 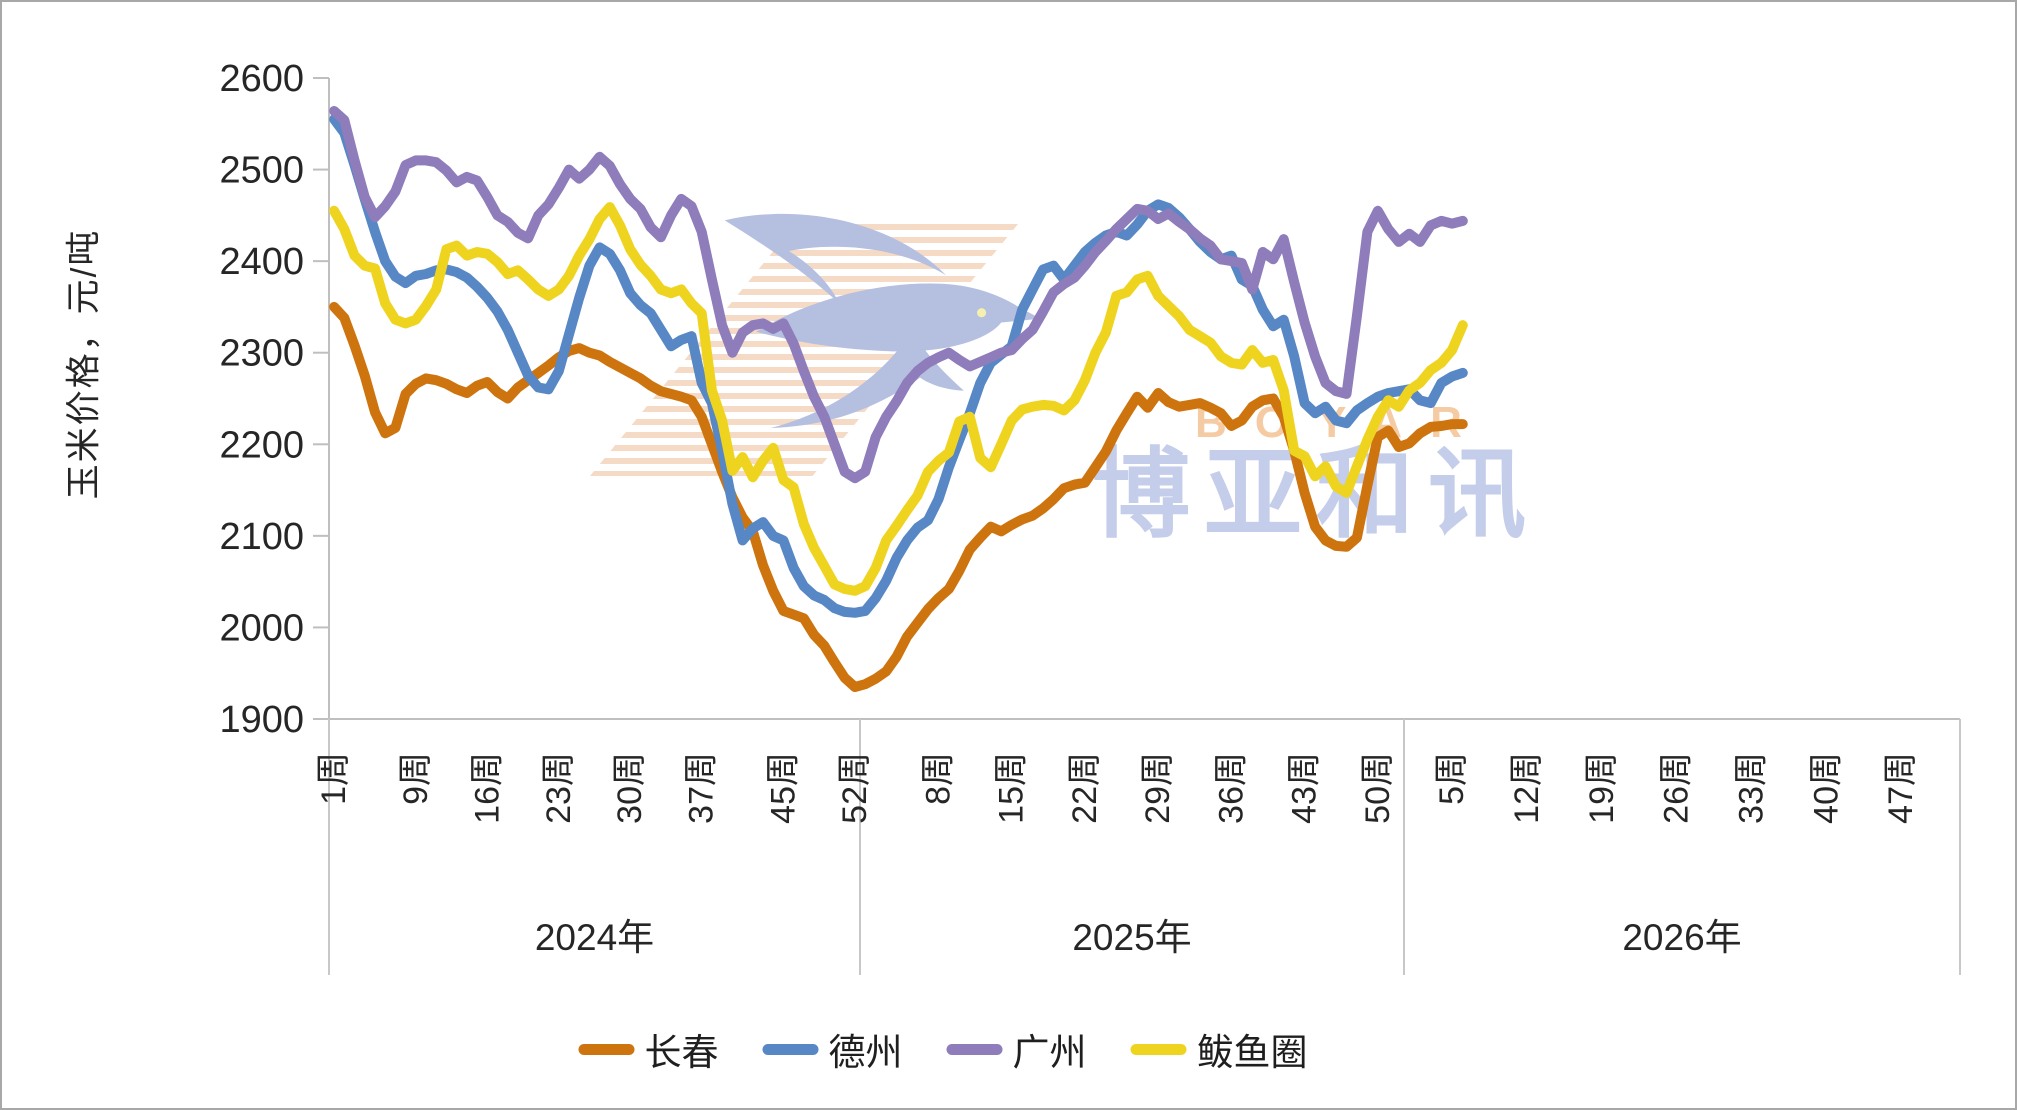 What do you see at coordinates (261, 171) in the screenshot?
I see `y-tick-label: 2500` at bounding box center [261, 171].